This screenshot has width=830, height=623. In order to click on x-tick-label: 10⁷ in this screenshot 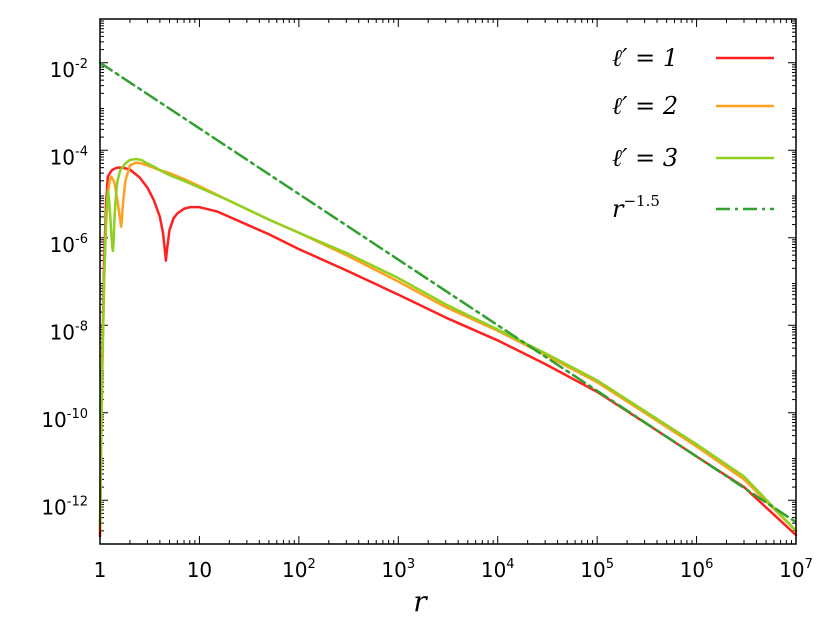, I will do `click(796, 569)`.